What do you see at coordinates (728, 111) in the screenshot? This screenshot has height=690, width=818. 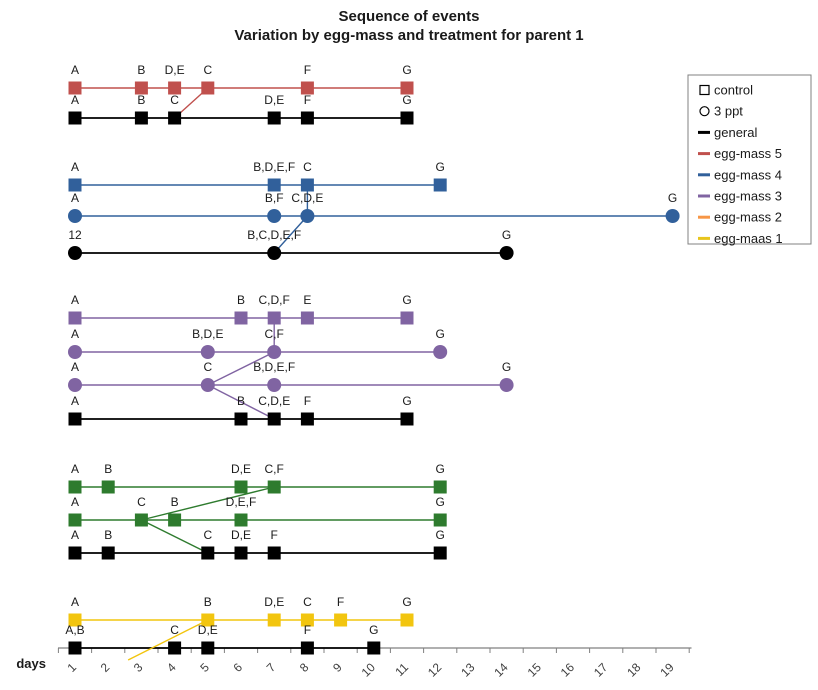 I see `legend-item-label: 3 ppt` at bounding box center [728, 111].